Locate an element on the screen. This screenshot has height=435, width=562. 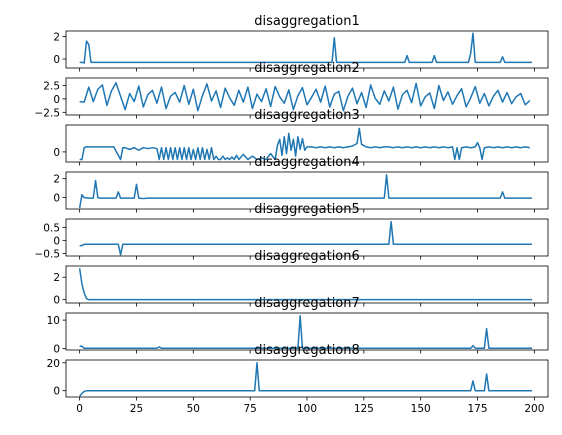
subplot-title: disaggregation3 is located at coordinates (307, 115).